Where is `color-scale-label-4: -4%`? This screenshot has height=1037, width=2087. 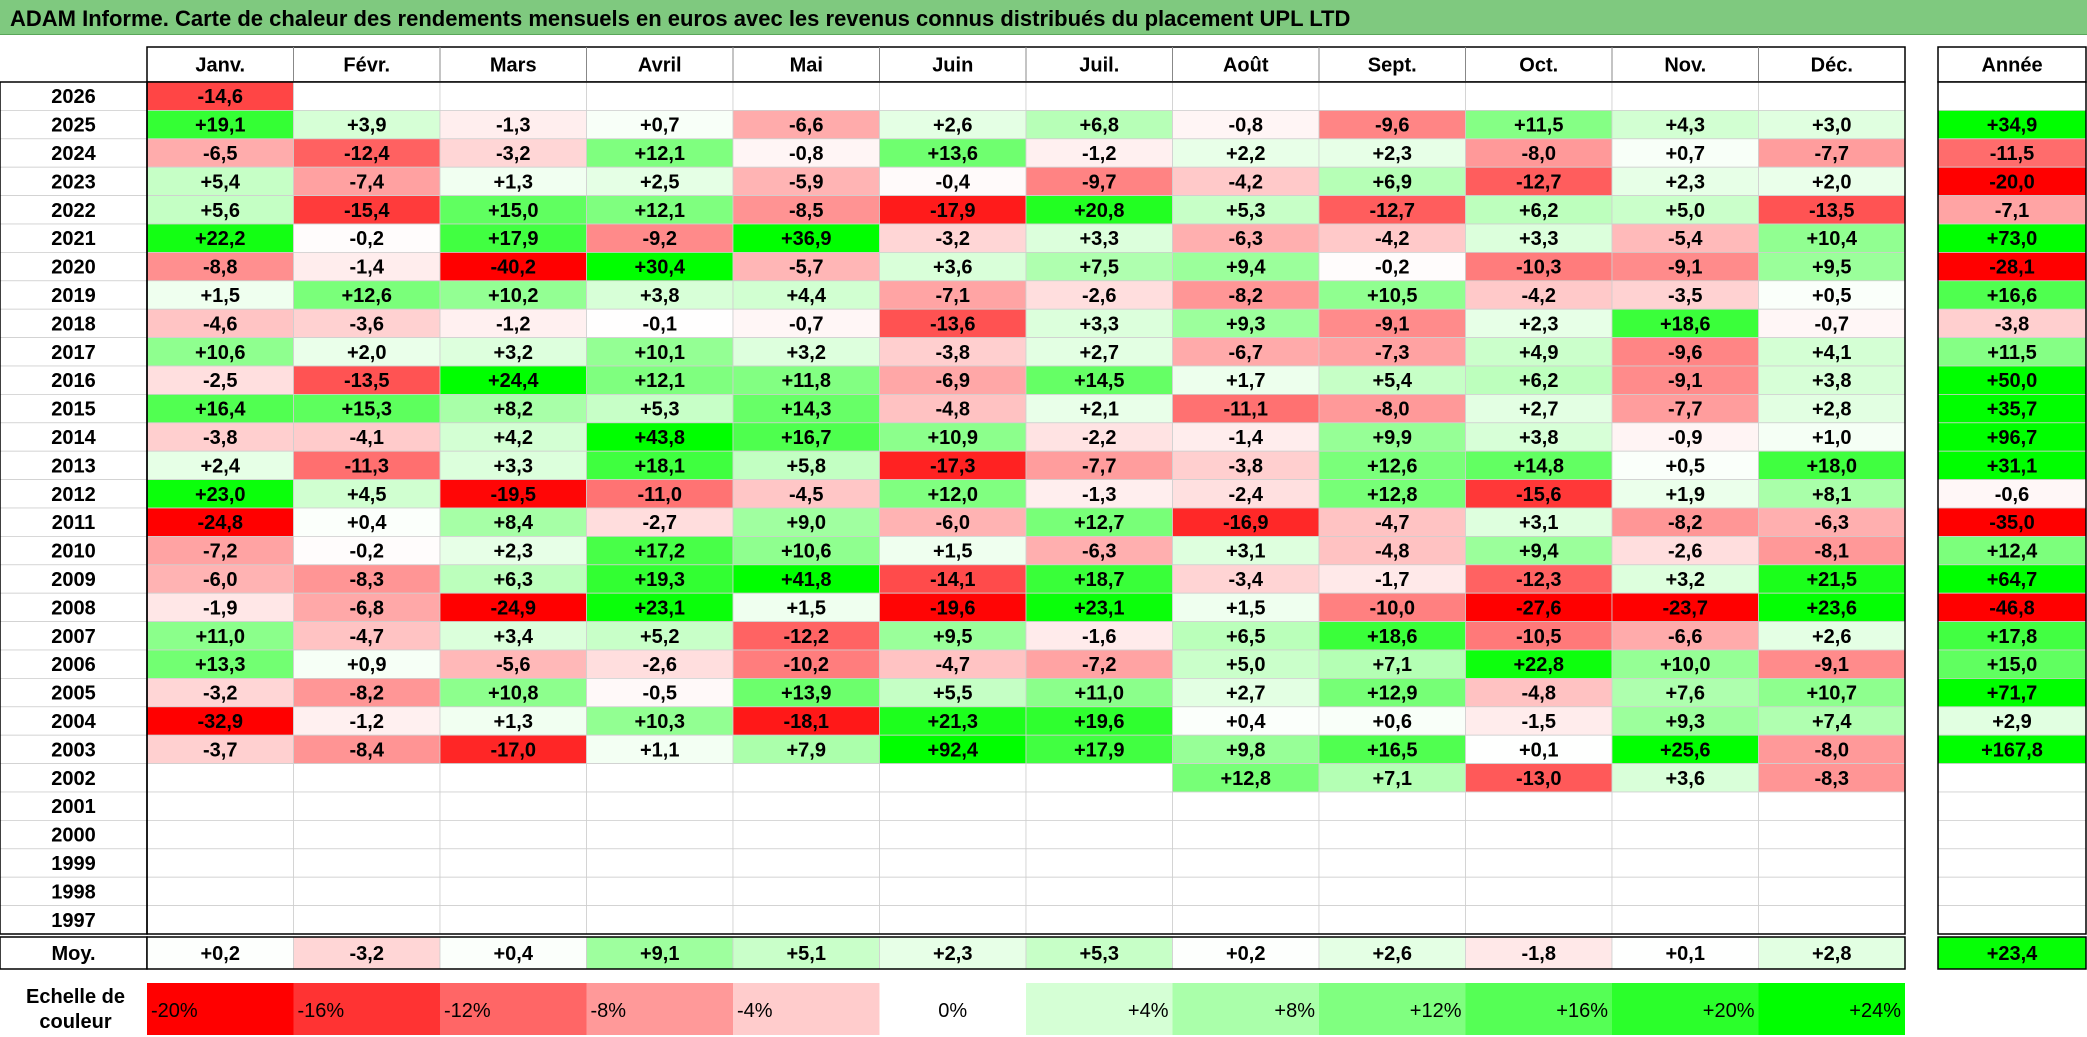 color-scale-label-4: -4% is located at coordinates (755, 1011).